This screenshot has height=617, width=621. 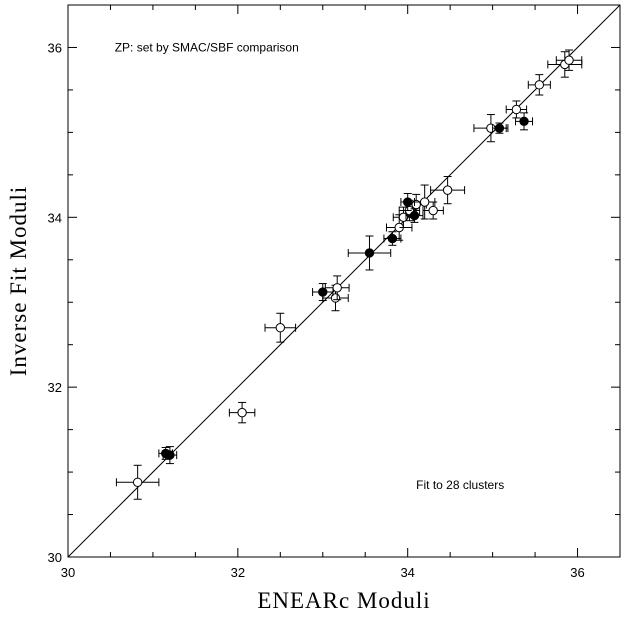 What do you see at coordinates (55, 217) in the screenshot?
I see `y-tick-label: 34` at bounding box center [55, 217].